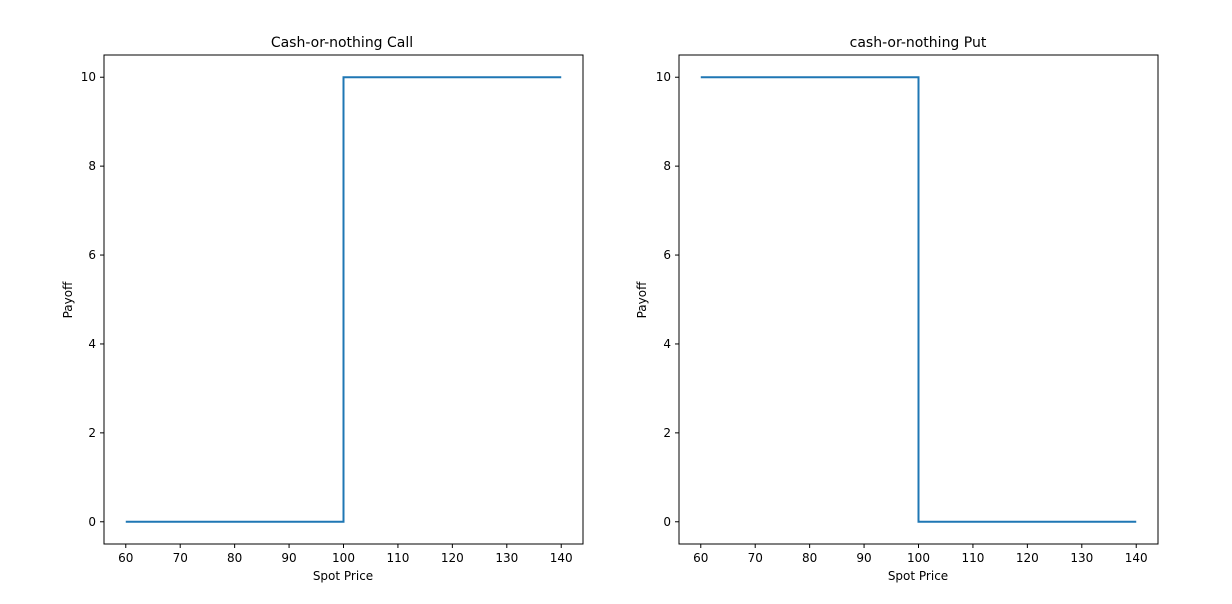 This screenshot has height=604, width=1232. I want to click on chart-title: Cash-or-nothing Call, so click(342, 43).